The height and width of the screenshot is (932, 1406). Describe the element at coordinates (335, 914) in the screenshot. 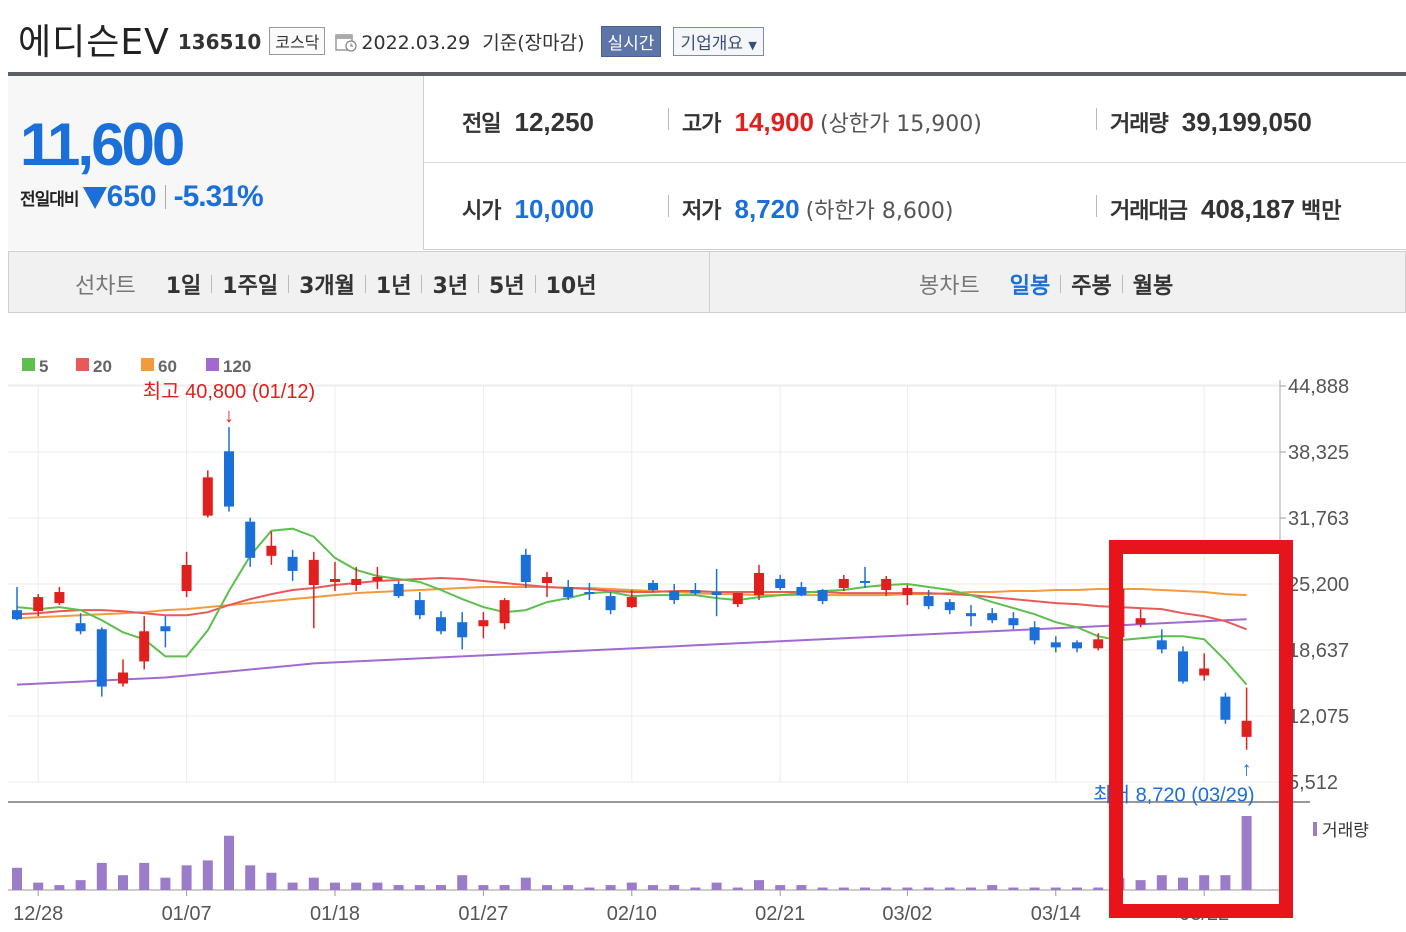

I see `x-tick-label: 01/18` at that location.